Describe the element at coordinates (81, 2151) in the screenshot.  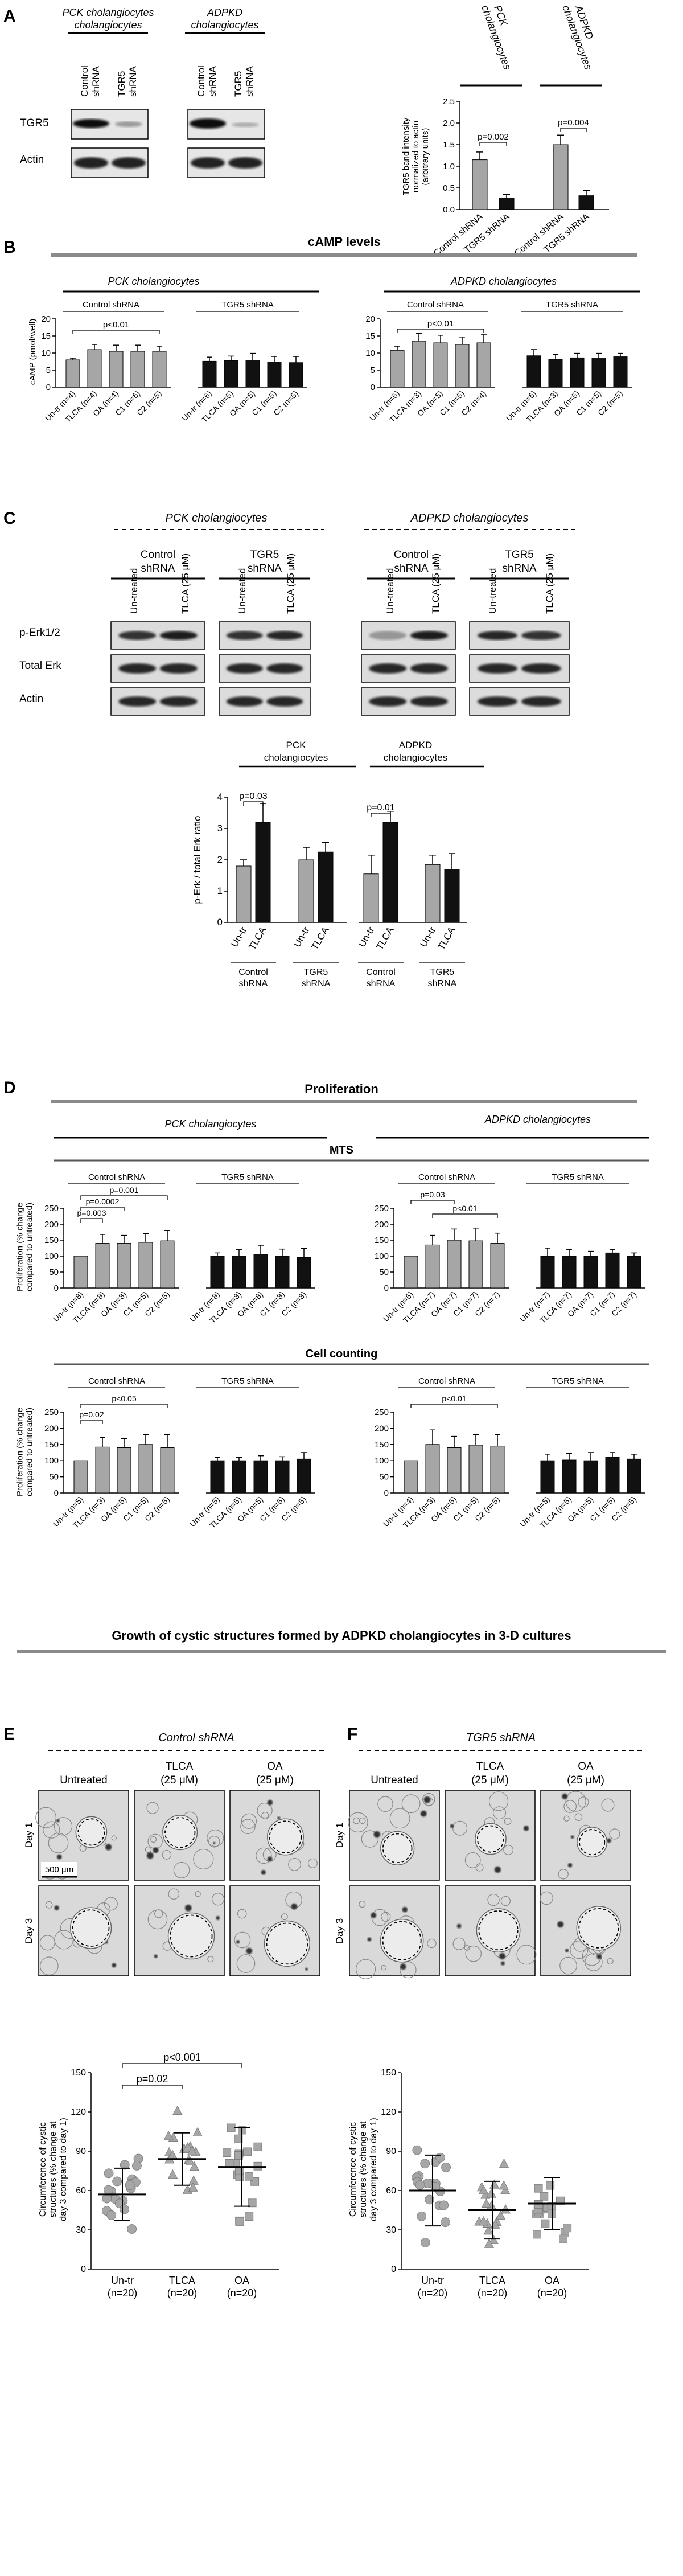
I see `y-tick-label: 90` at that location.